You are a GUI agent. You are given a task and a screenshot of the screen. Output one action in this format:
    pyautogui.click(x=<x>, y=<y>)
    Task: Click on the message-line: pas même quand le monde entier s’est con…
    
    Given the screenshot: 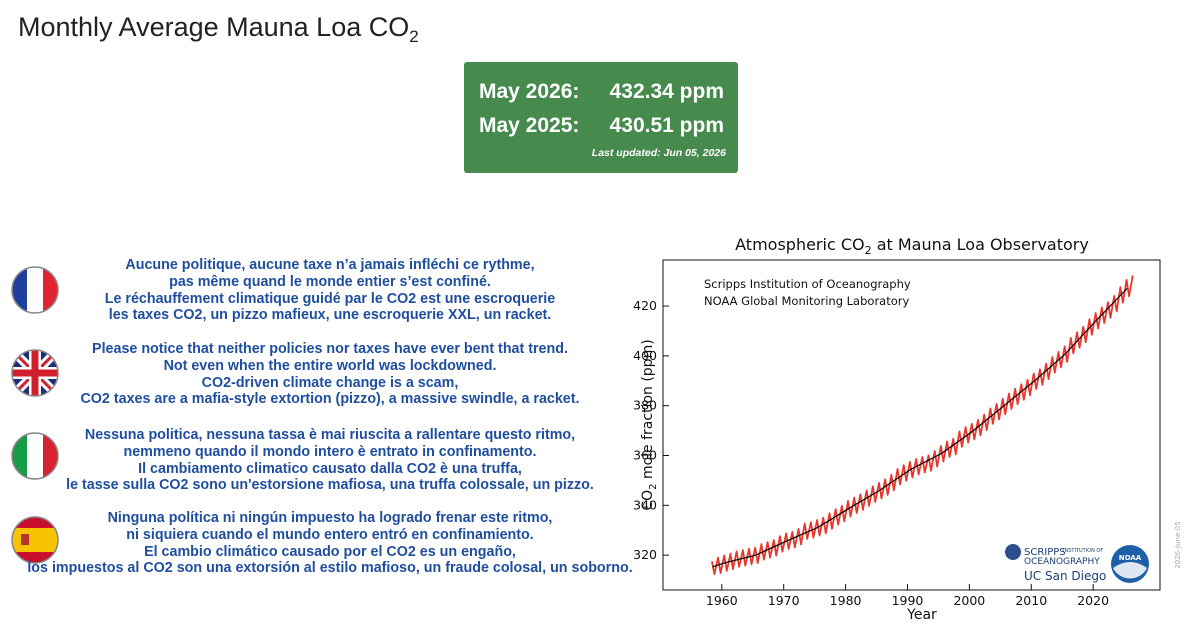 What is the action you would take?
    pyautogui.click(x=330, y=281)
    